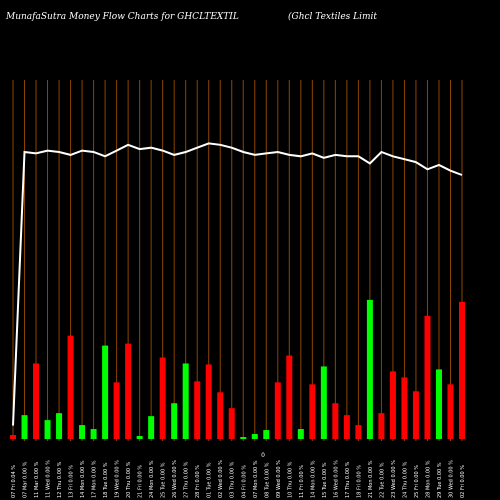 This screenshot has width=500, height=500. Describe the element at coordinates (359, 481) in the screenshot. I see `x-tick-label: 18 Fri 0.00 %` at that location.